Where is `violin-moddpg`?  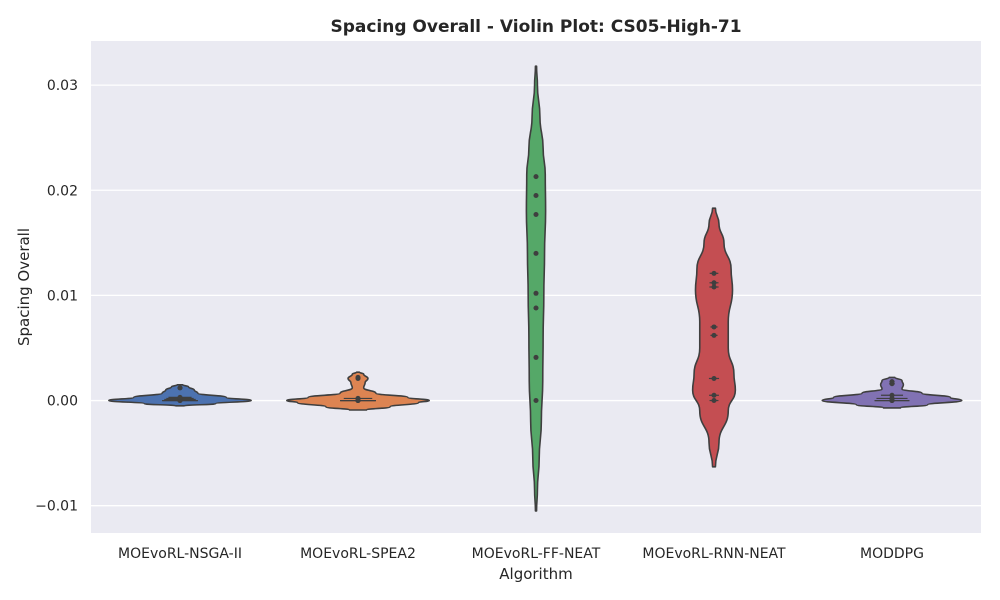 violin-moddpg is located at coordinates (892, 392).